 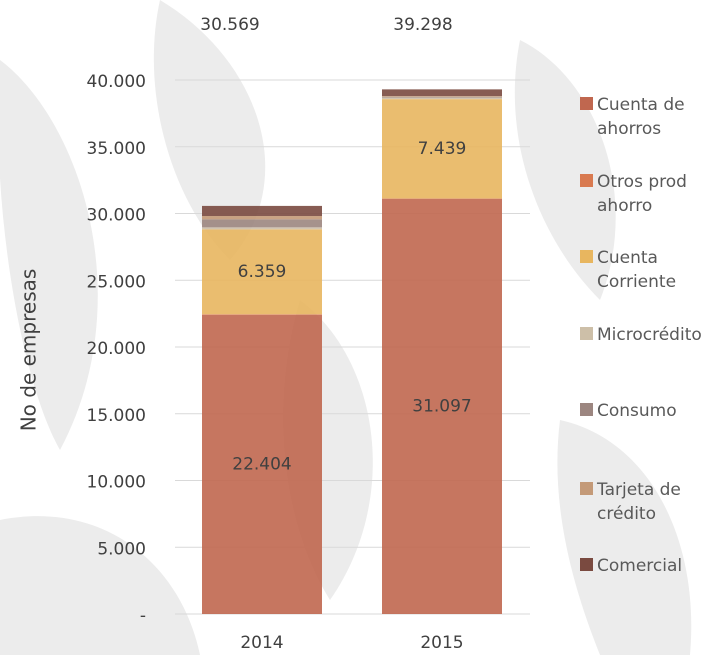 I want to click on legend-label: Cuenta de ahorros, so click(x=641, y=117).